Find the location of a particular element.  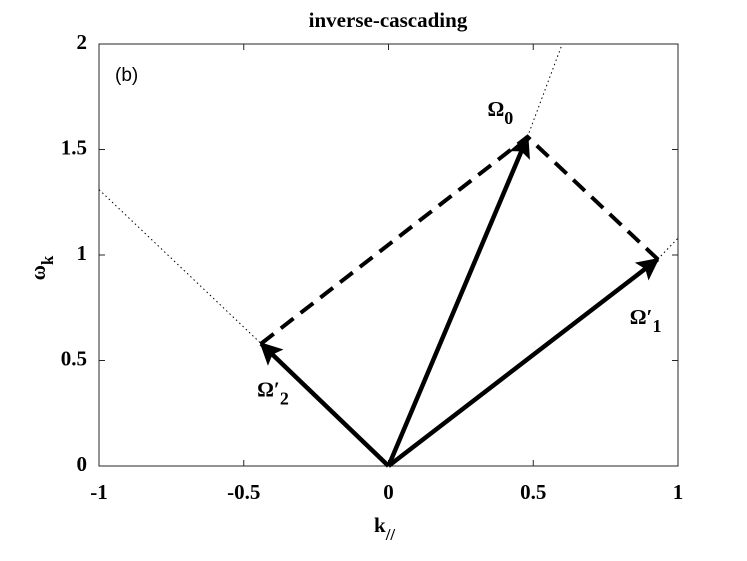

y-tick-label: 1 is located at coordinates (82, 253).